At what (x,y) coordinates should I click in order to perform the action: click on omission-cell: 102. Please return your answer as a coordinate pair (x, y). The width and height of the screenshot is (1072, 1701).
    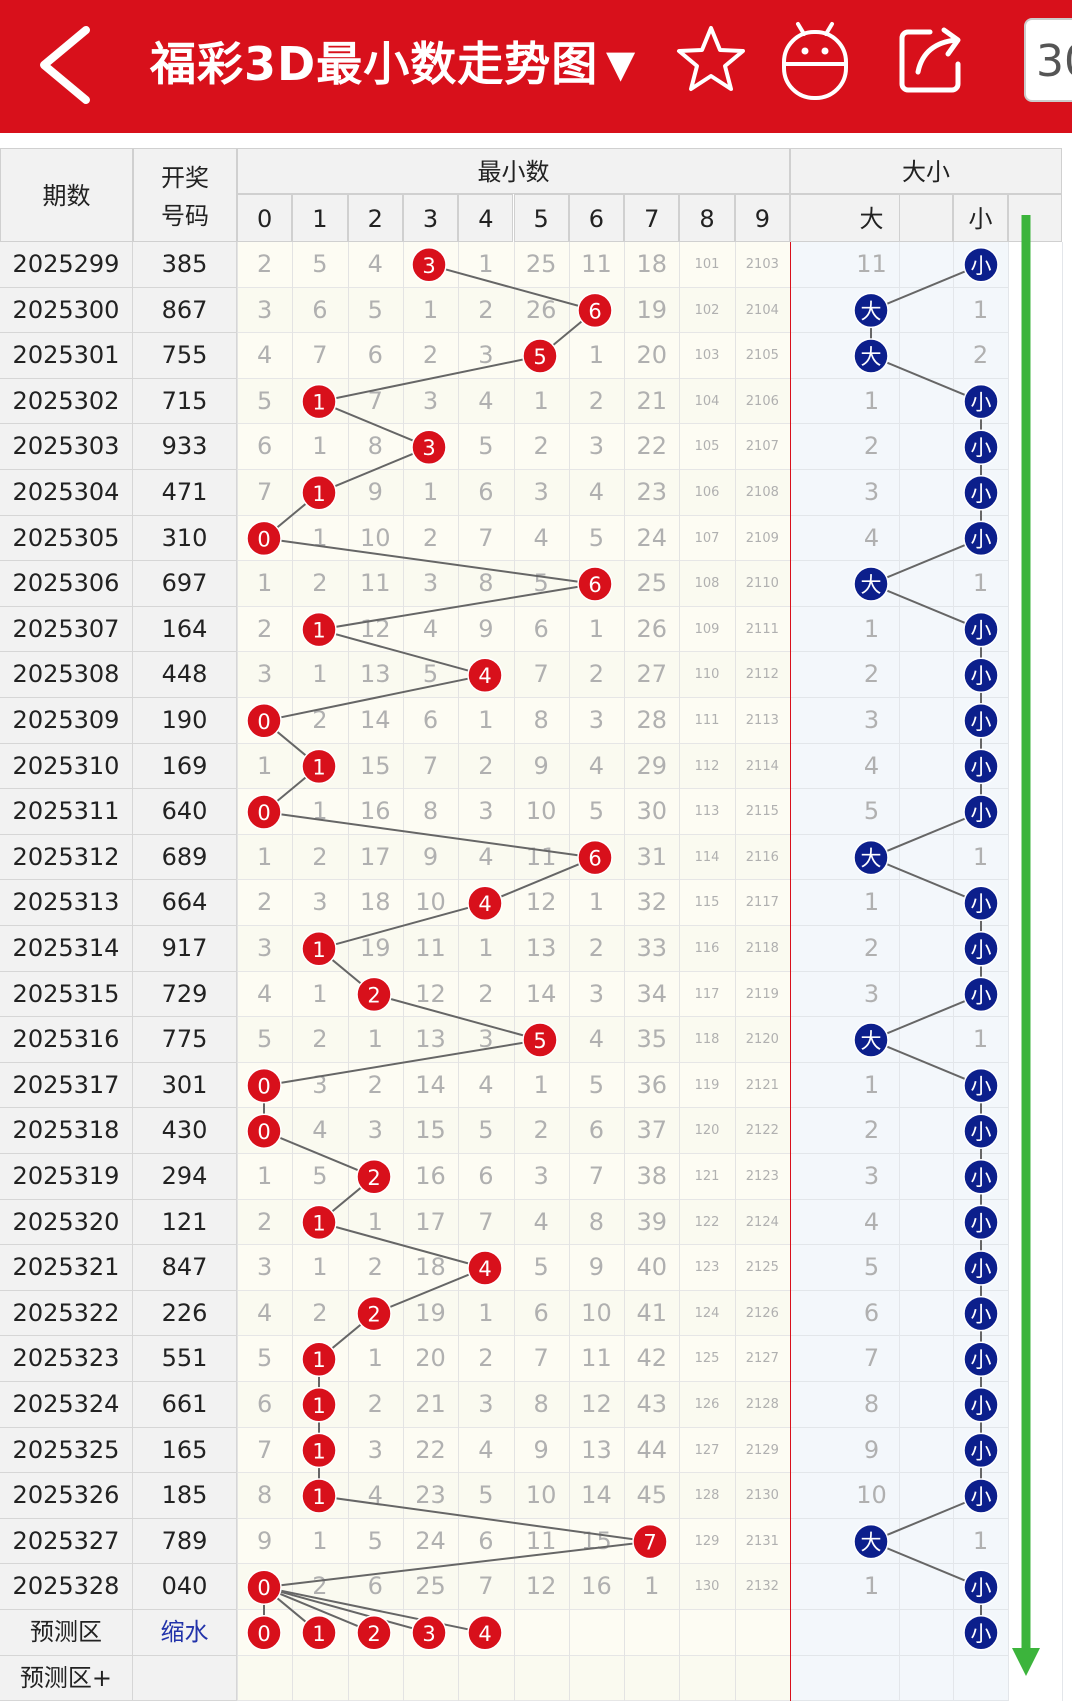
    Looking at the image, I should click on (707, 310).